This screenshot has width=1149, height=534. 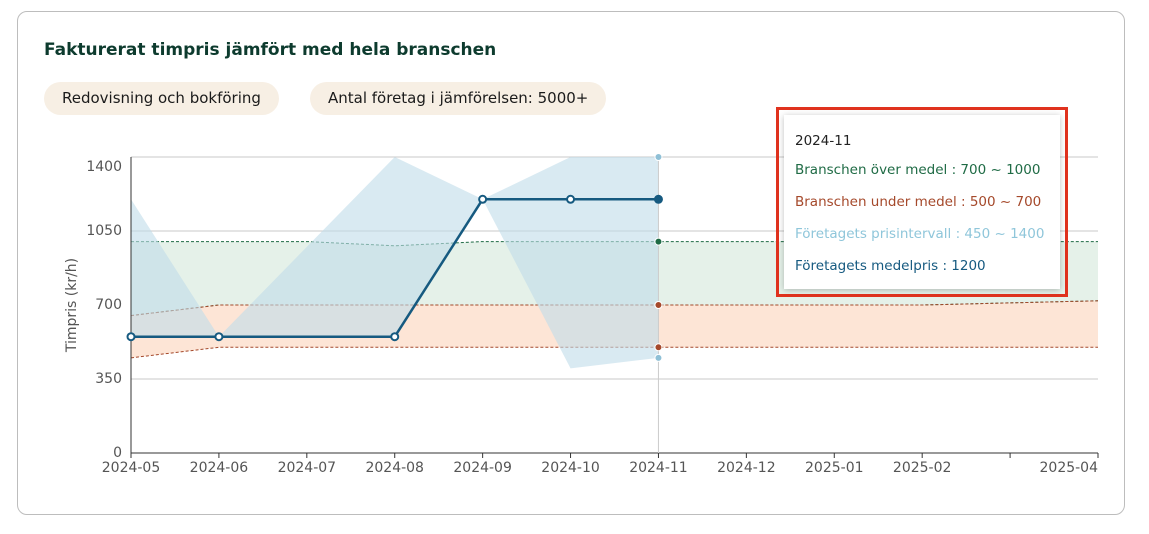 What do you see at coordinates (918, 202) in the screenshot?
I see `tooltip-row: Branschen under medel : 500 ~ 700` at bounding box center [918, 202].